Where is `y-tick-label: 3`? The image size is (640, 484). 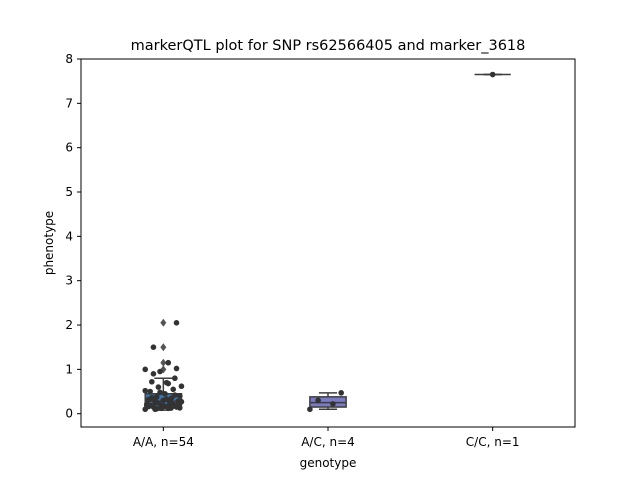 y-tick-label: 3 is located at coordinates (69, 281).